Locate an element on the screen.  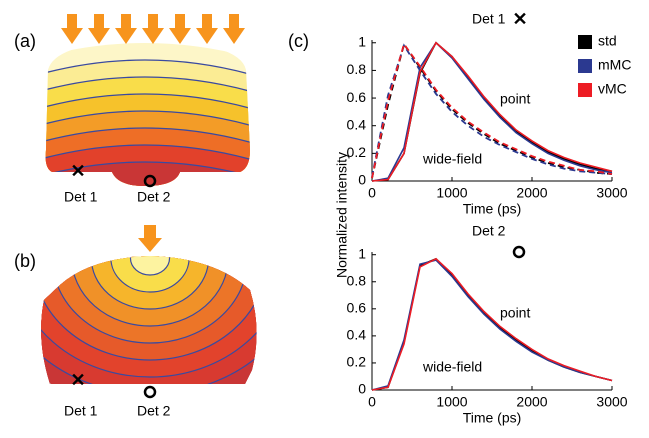
detector-label: Det 2 is located at coordinates (489, 231).